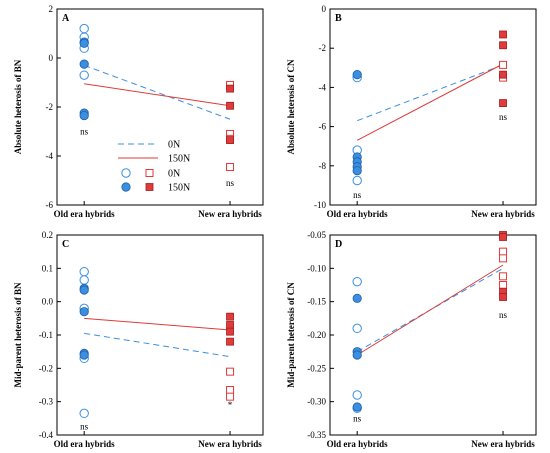 This screenshot has height=453, width=550. Describe the element at coordinates (149, 173) in the screenshot. I see `legend-marker-square-open` at that location.